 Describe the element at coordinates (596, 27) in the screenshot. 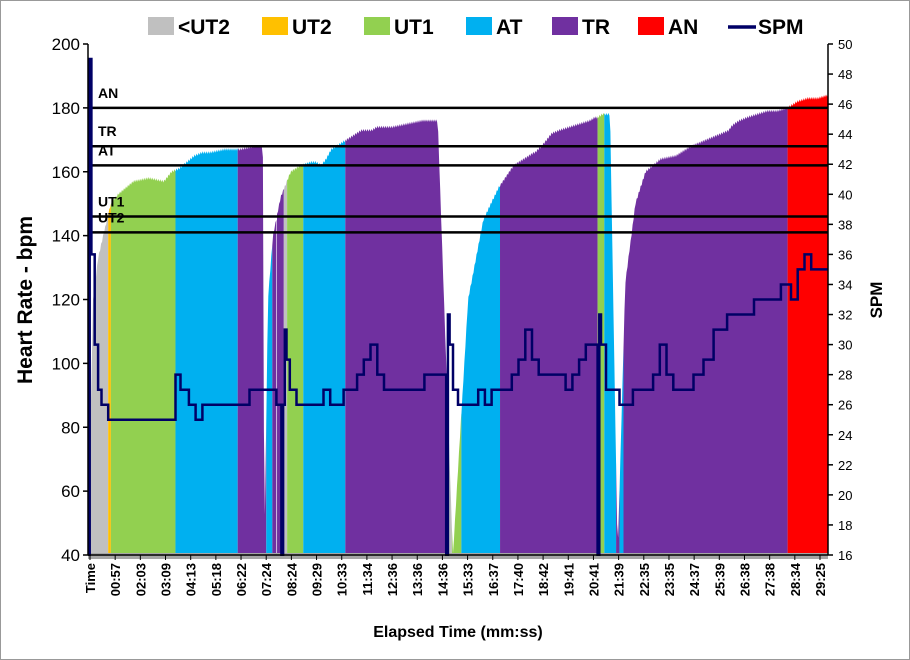

I see `legend-label-tr: TR` at that location.